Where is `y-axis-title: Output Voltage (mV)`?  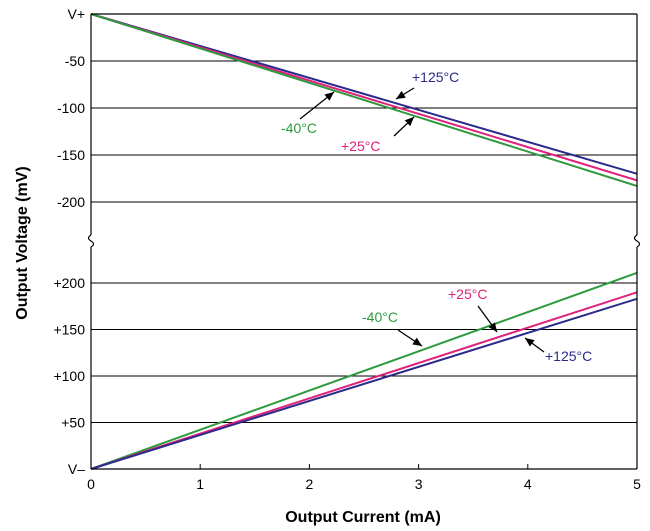
y-axis-title: Output Voltage (mV) is located at coordinates (22, 242).